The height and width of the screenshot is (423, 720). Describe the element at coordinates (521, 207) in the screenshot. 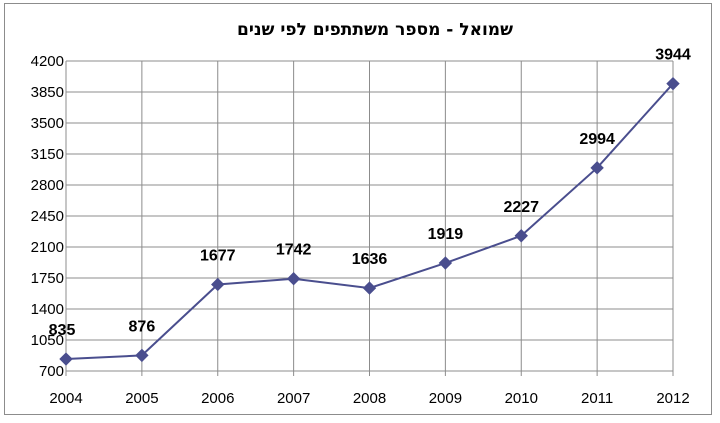

I see `data-label: 2227` at that location.